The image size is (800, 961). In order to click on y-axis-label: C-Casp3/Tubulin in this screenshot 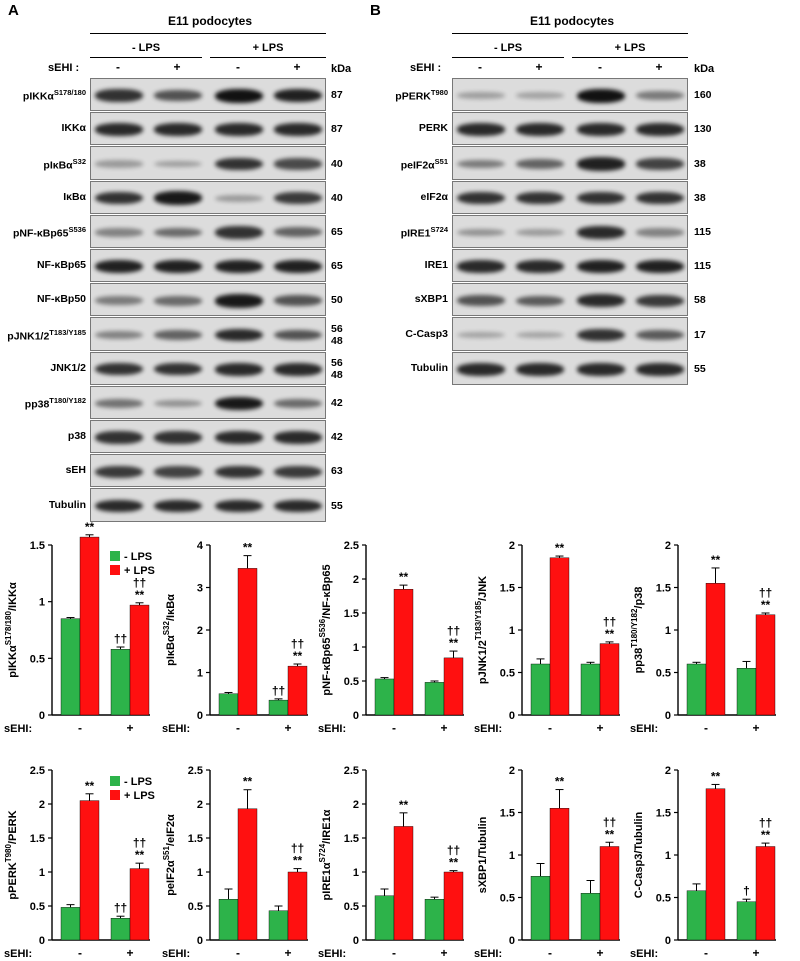, I will do `click(639, 854)`.